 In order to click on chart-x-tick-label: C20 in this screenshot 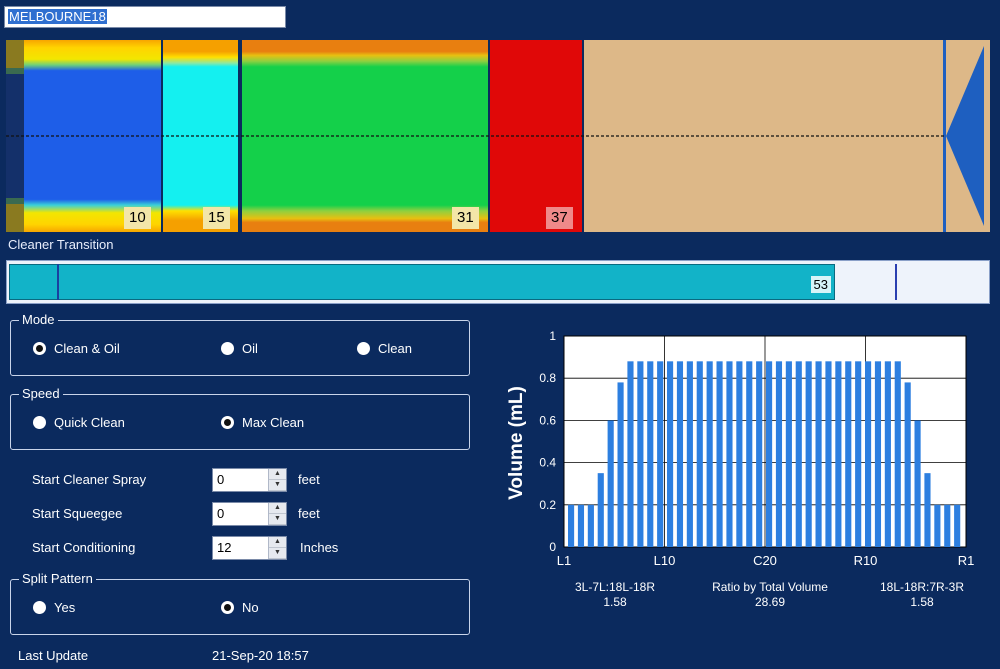, I will do `click(765, 560)`.